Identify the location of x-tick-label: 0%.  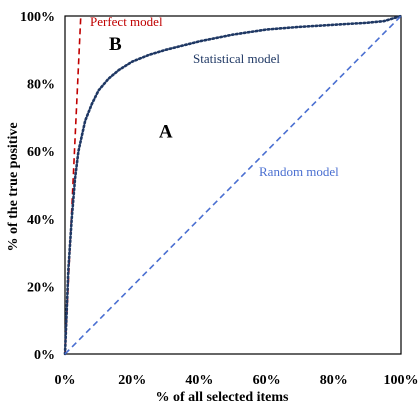
(65, 380).